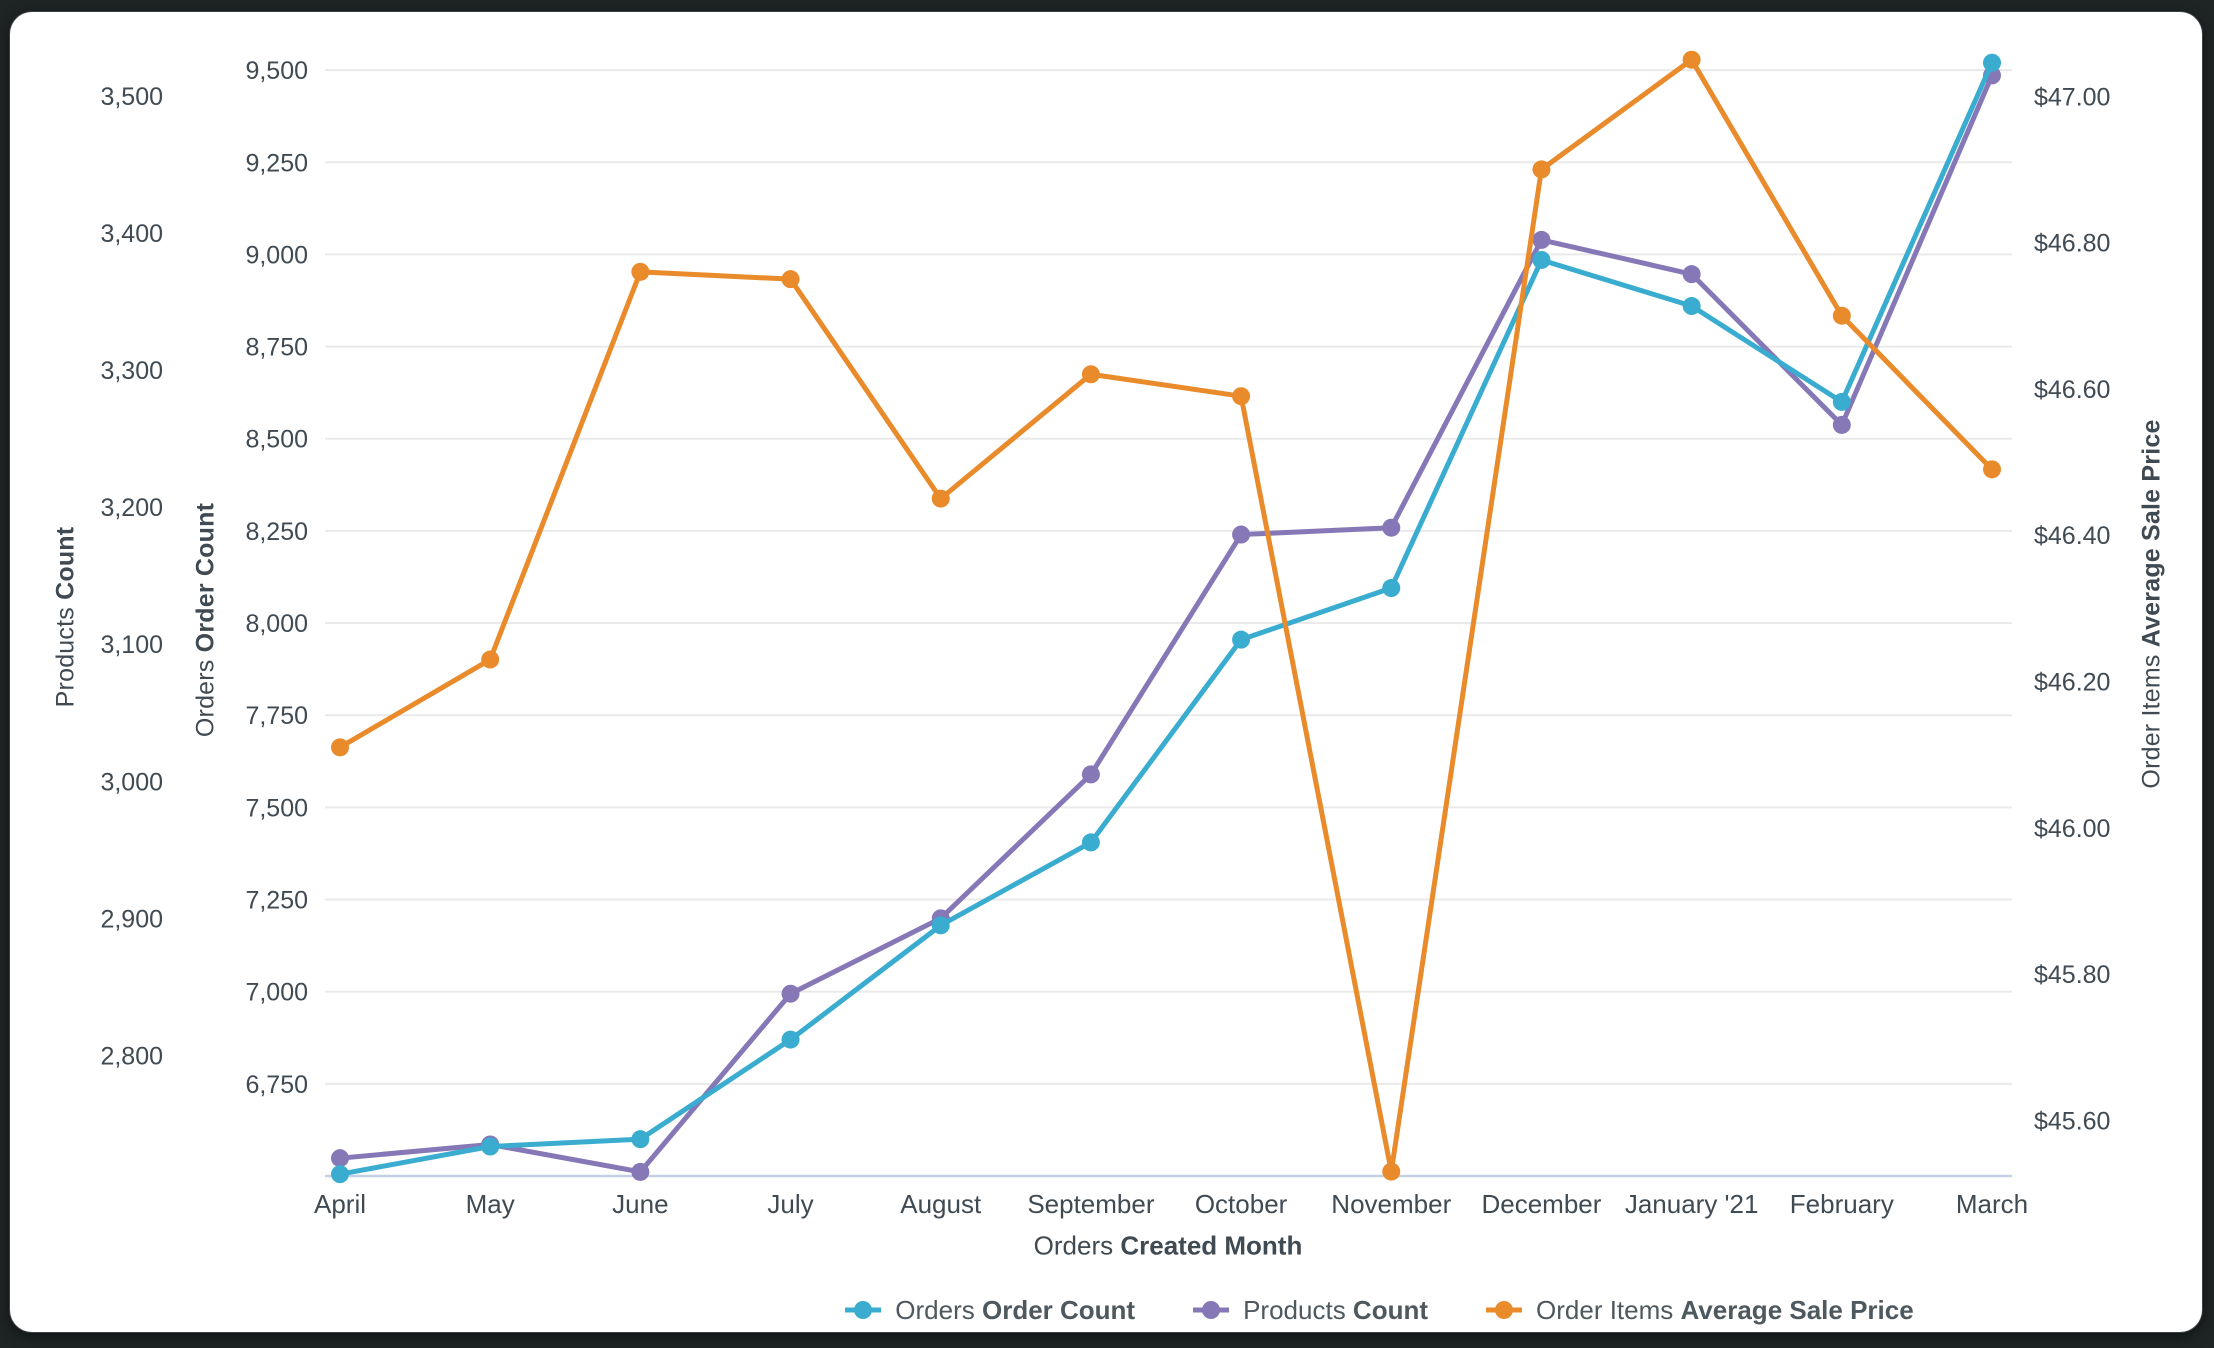 The height and width of the screenshot is (1348, 2214). What do you see at coordinates (2072, 1121) in the screenshot?
I see `price-axis-tick-label: $45.60` at bounding box center [2072, 1121].